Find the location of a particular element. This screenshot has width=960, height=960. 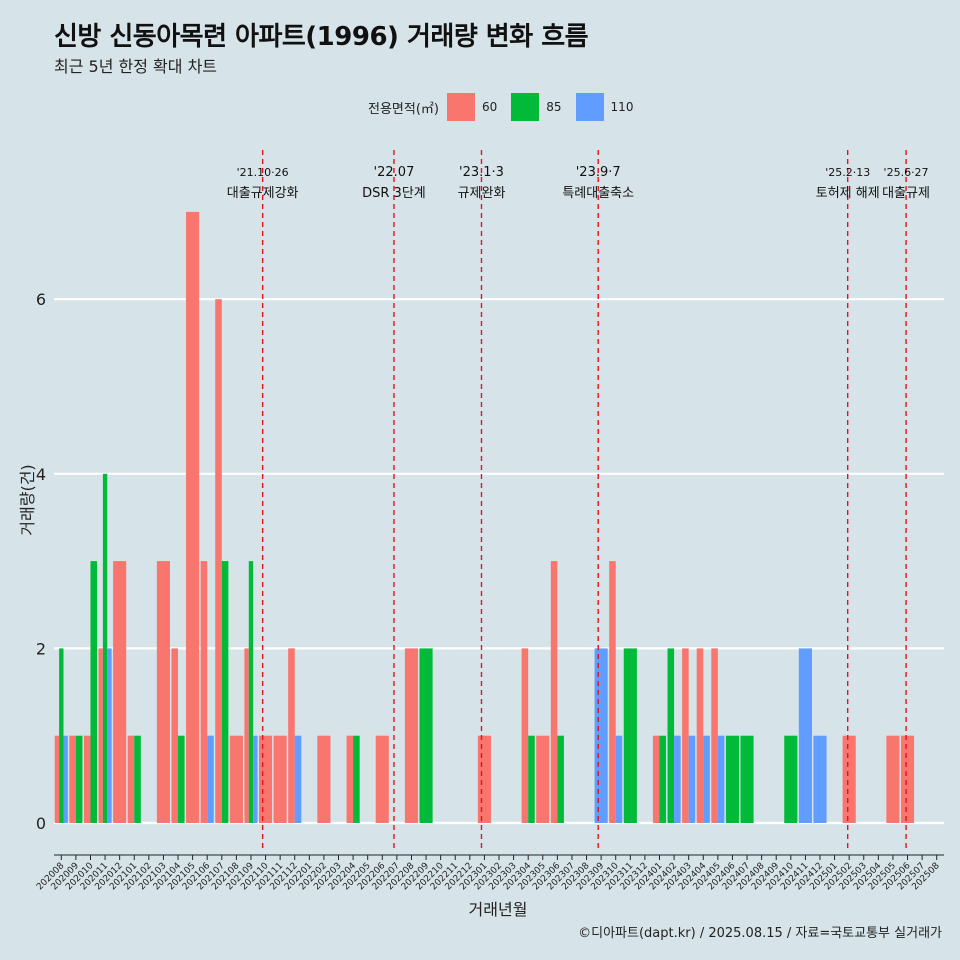

event-date: '23.1·3 is located at coordinates (481, 172).